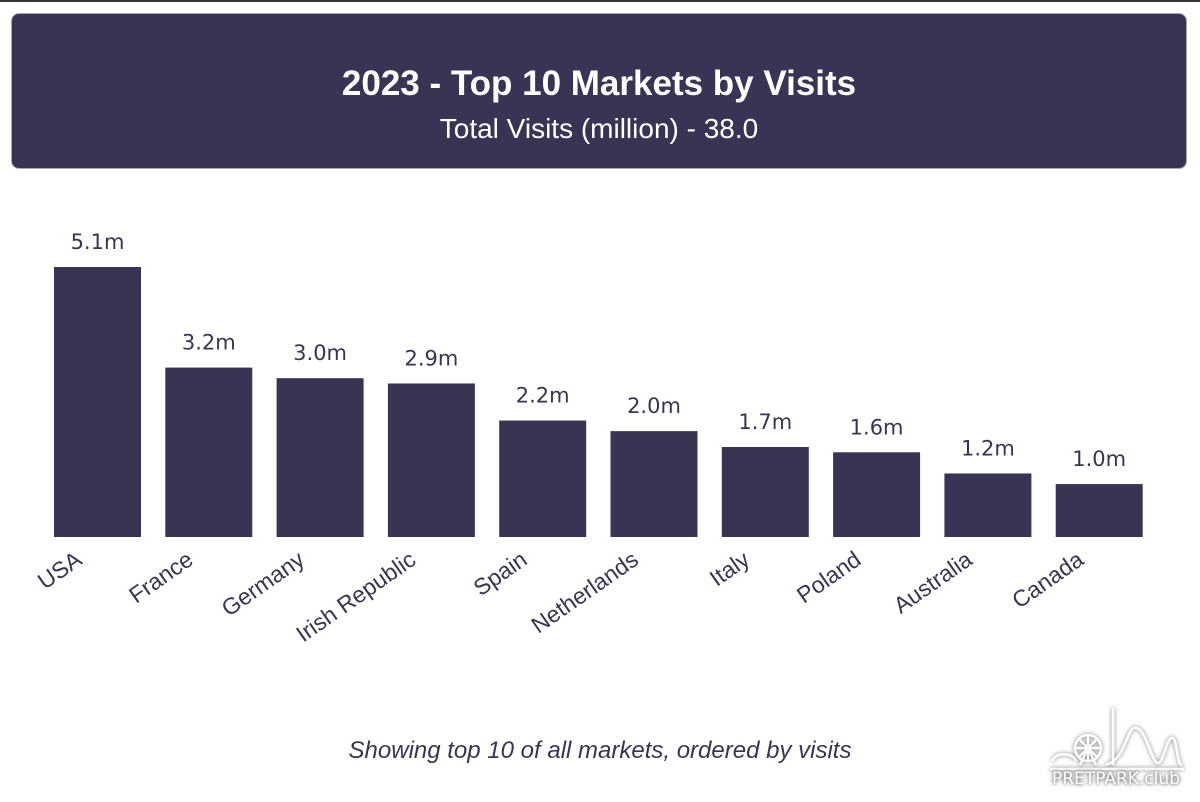 The width and height of the screenshot is (1200, 802). I want to click on pretpark-logo: PRETPARK.club, so click(1116, 749).